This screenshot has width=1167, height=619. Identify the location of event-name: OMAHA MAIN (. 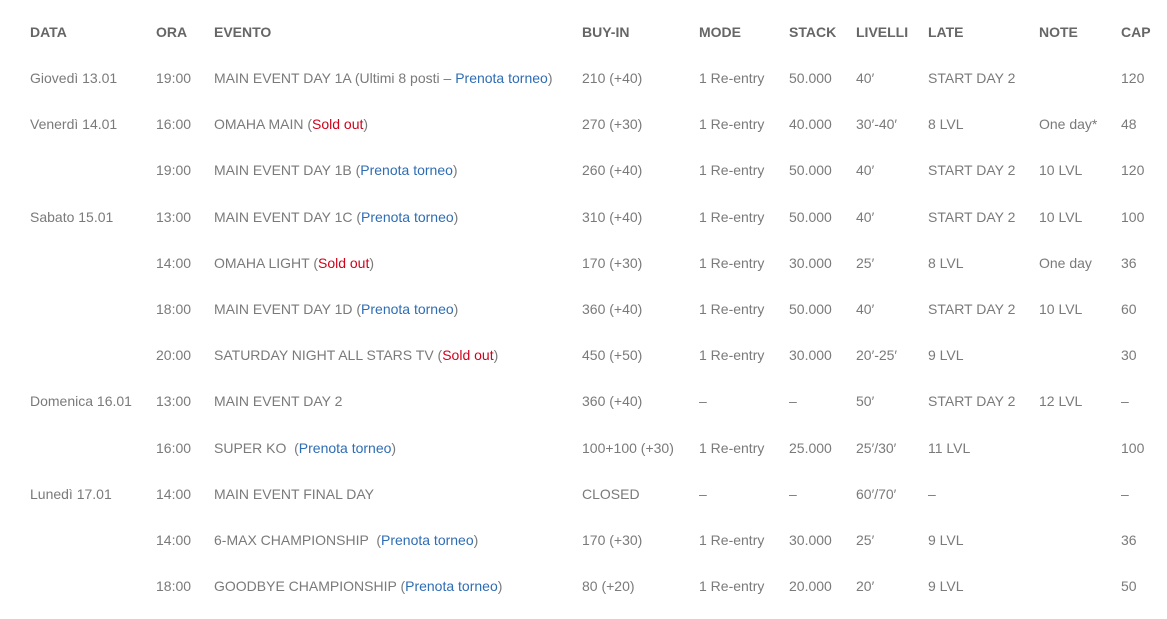
(263, 124).